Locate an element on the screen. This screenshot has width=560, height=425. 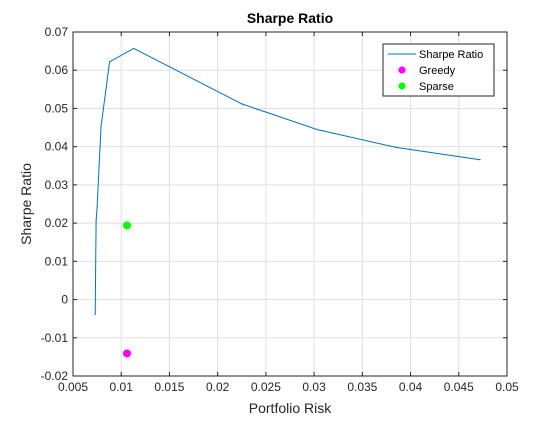
legend-sparse-swatch is located at coordinates (402, 86).